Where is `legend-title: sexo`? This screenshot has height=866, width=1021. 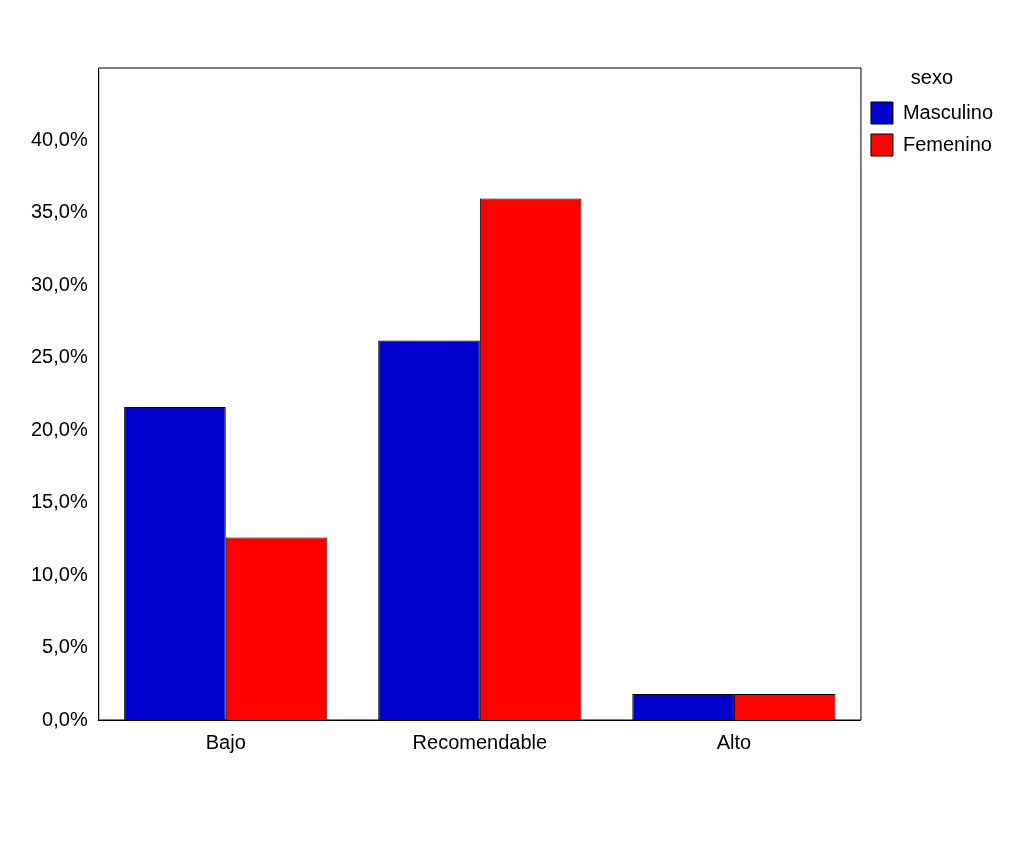
legend-title: sexo is located at coordinates (932, 76).